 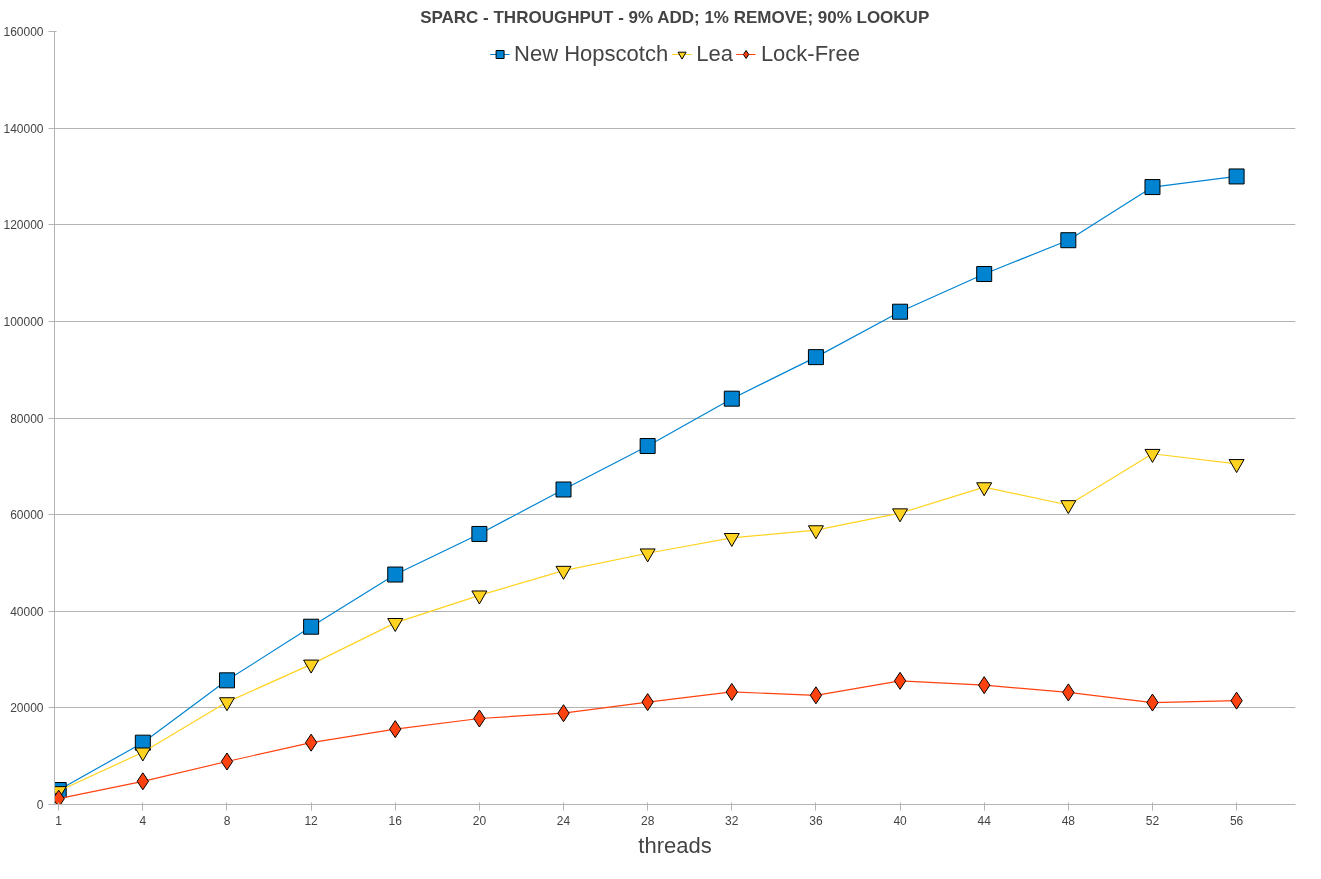 What do you see at coordinates (23, 128) in the screenshot?
I see `y-tick-label: 140000` at bounding box center [23, 128].